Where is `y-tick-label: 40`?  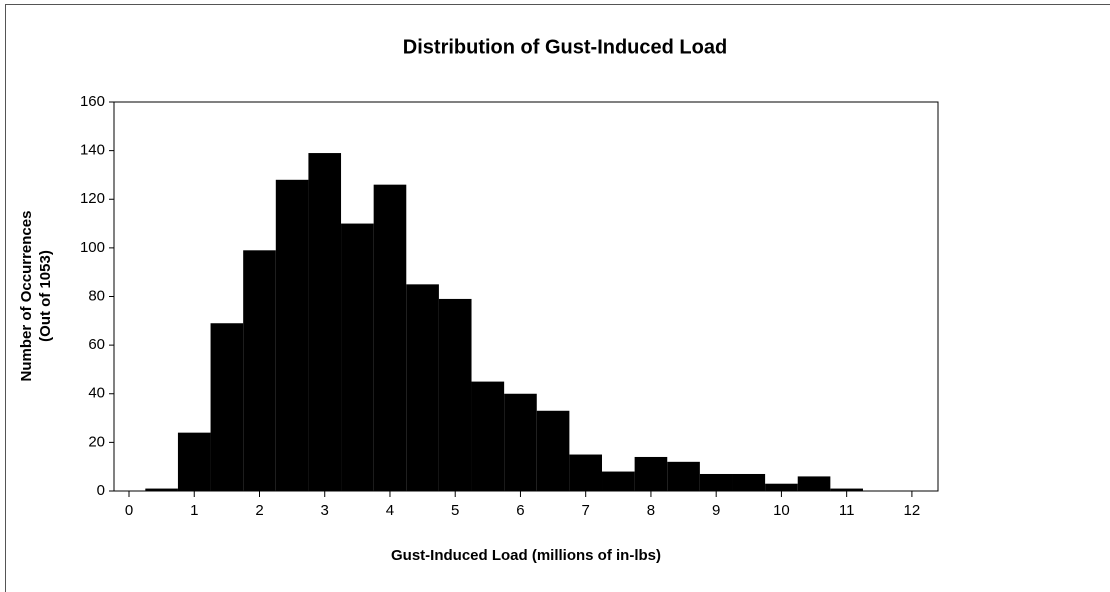
y-tick-label: 40 is located at coordinates (96, 393).